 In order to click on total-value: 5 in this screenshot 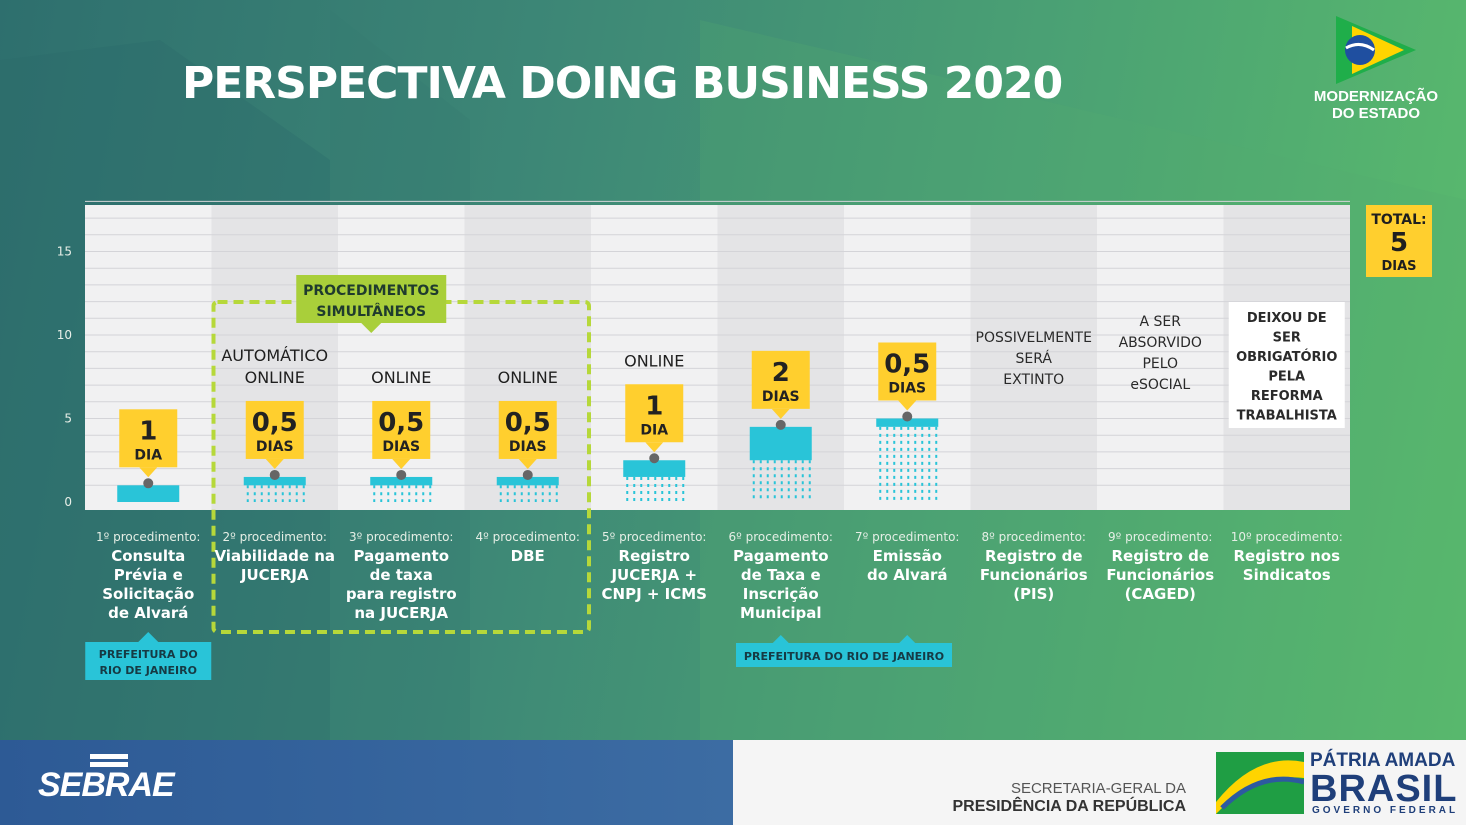, I will do `click(1399, 243)`.